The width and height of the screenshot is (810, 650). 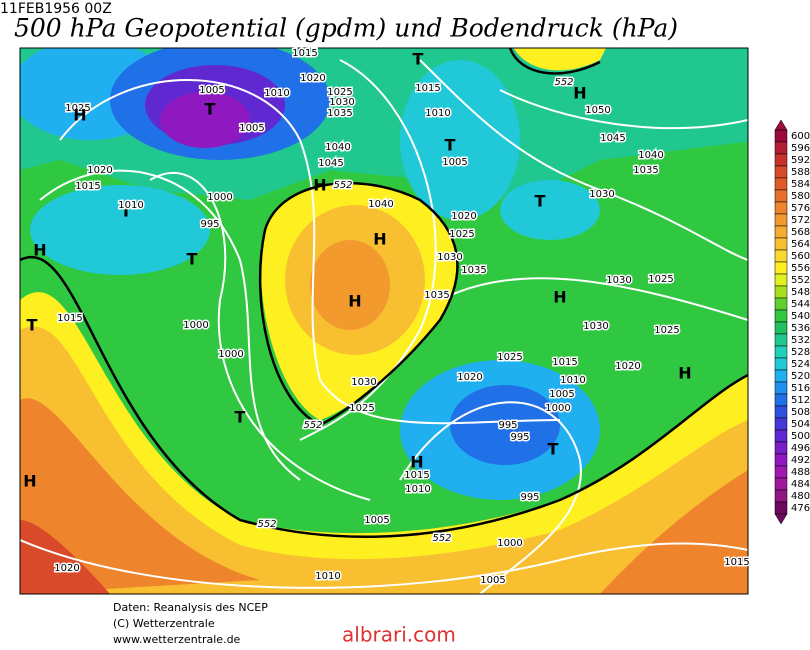 I want to click on legend-label: 540, so click(x=800, y=316).